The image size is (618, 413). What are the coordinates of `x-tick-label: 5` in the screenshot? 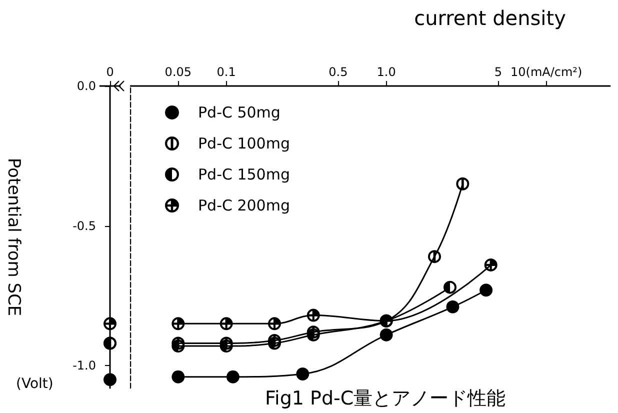 It's located at (498, 72).